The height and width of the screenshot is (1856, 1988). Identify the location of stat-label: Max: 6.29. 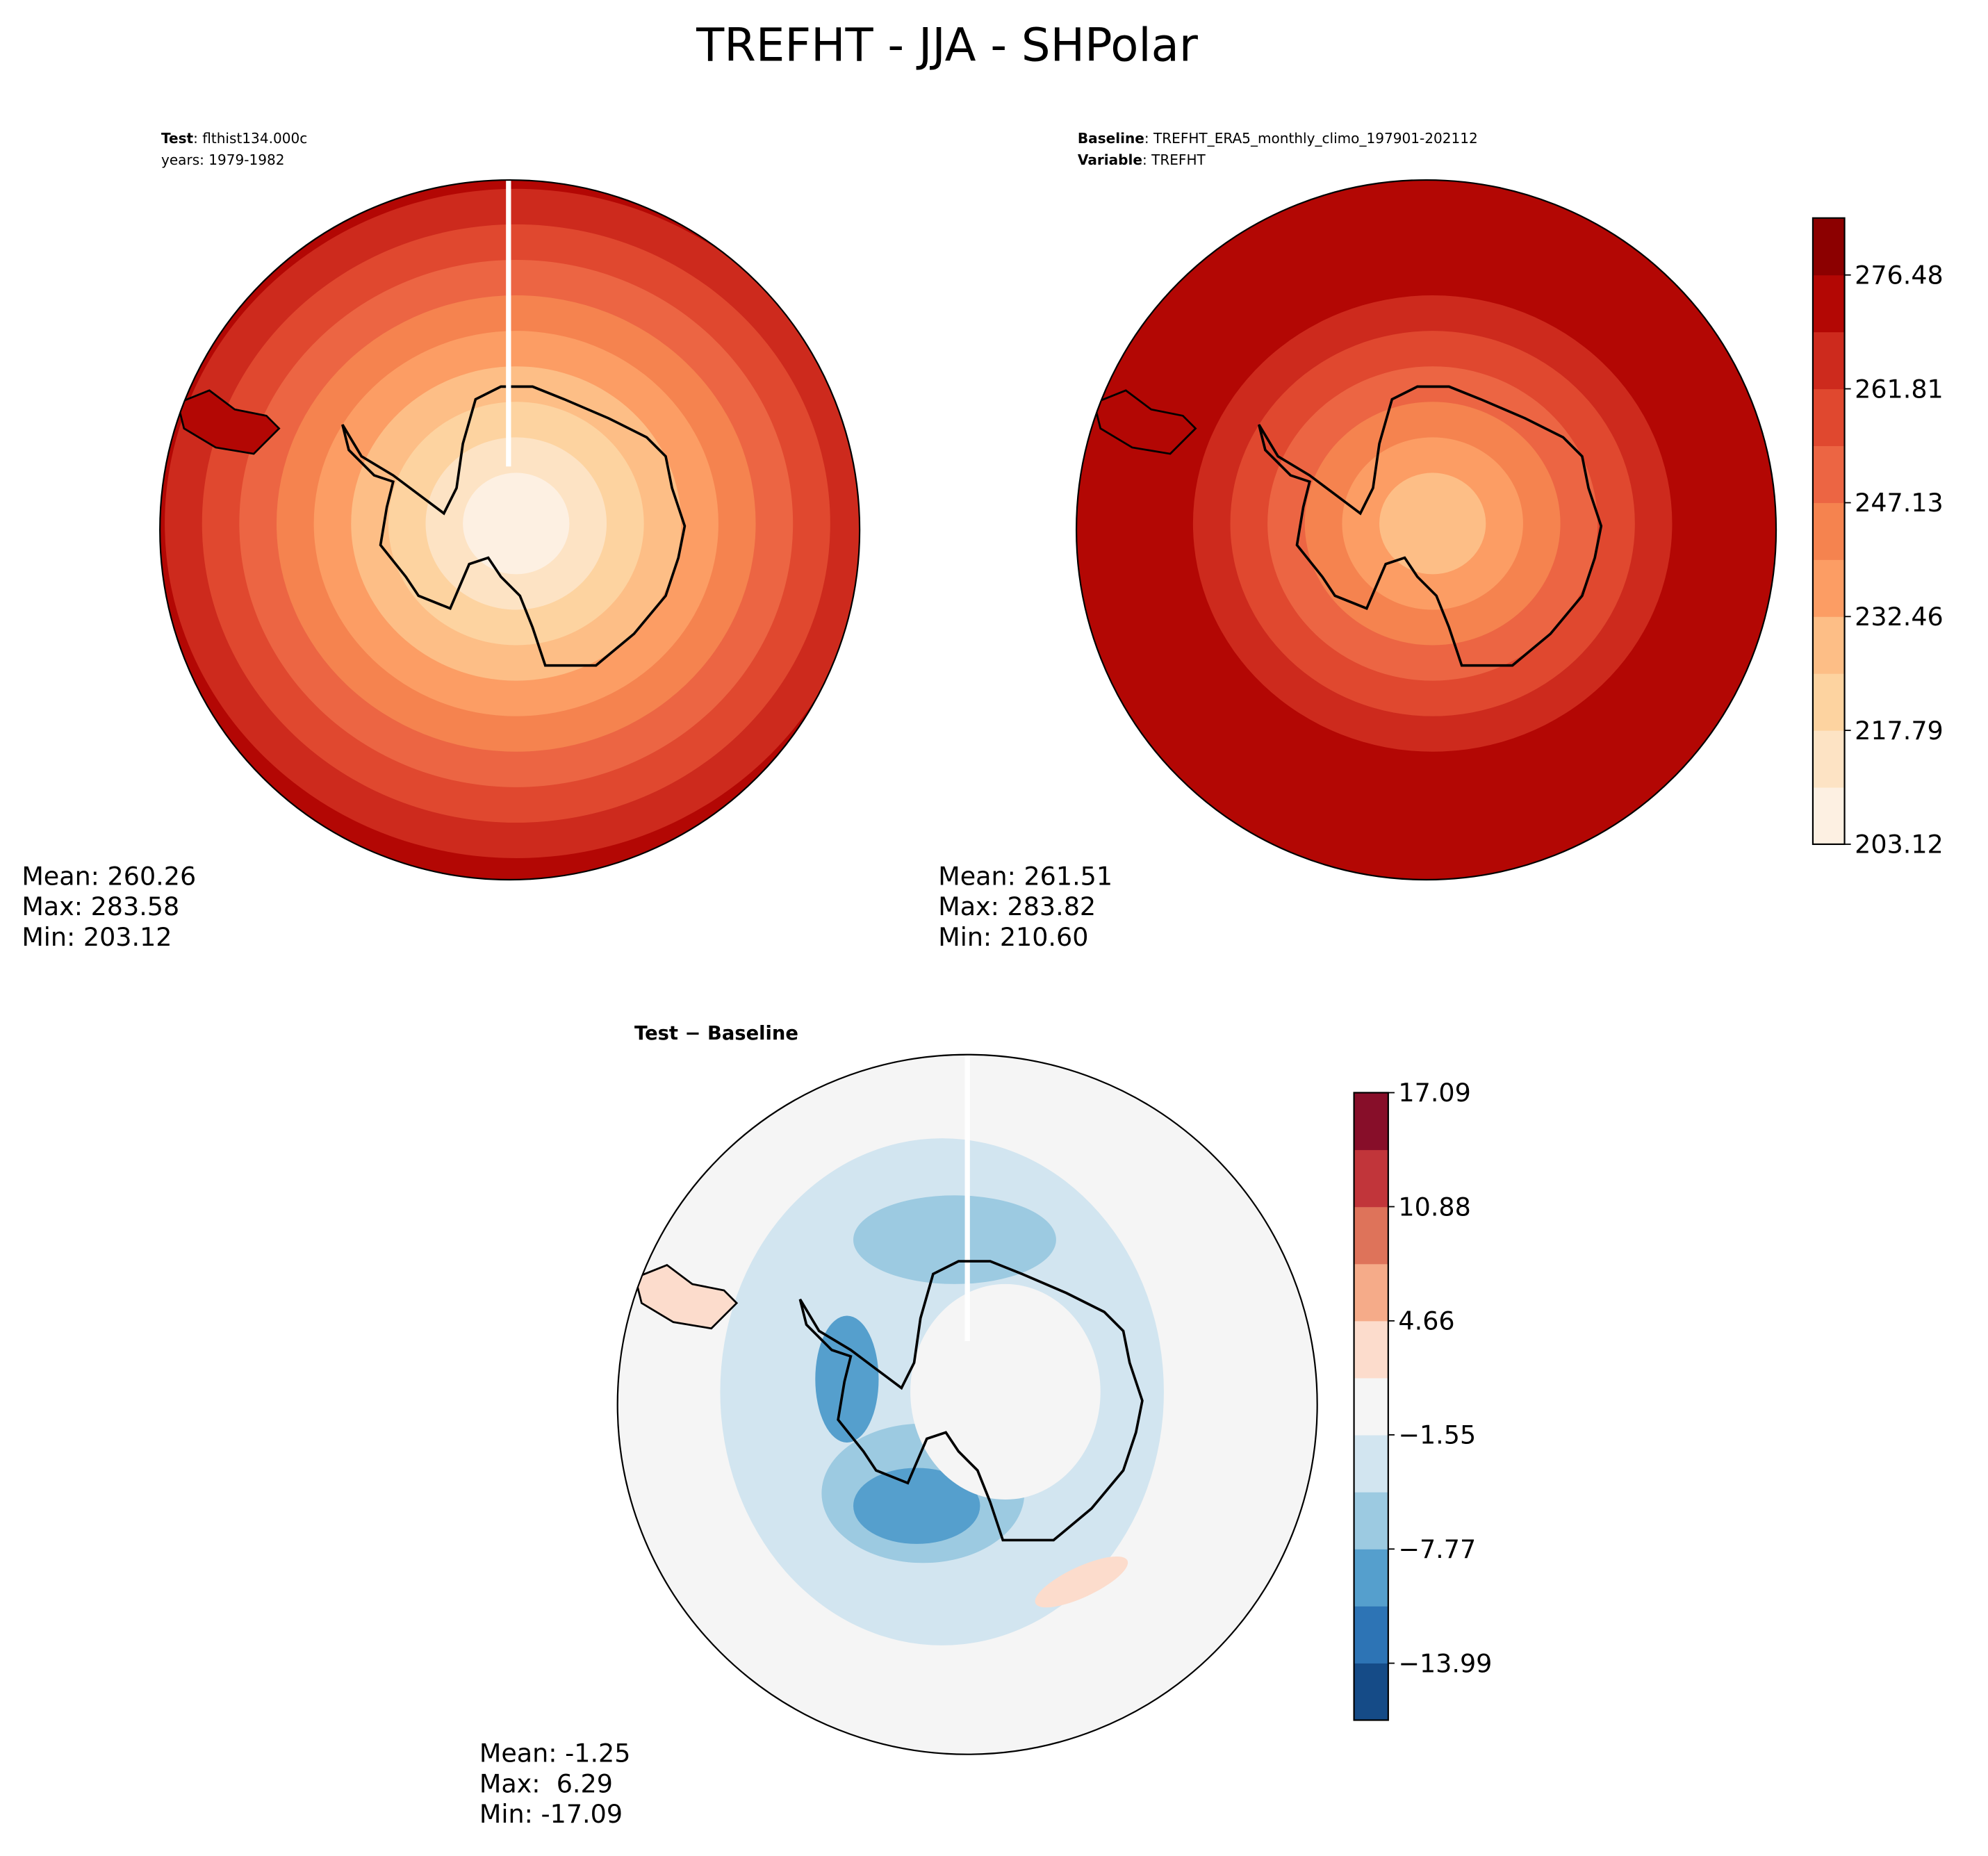
(546, 1783).